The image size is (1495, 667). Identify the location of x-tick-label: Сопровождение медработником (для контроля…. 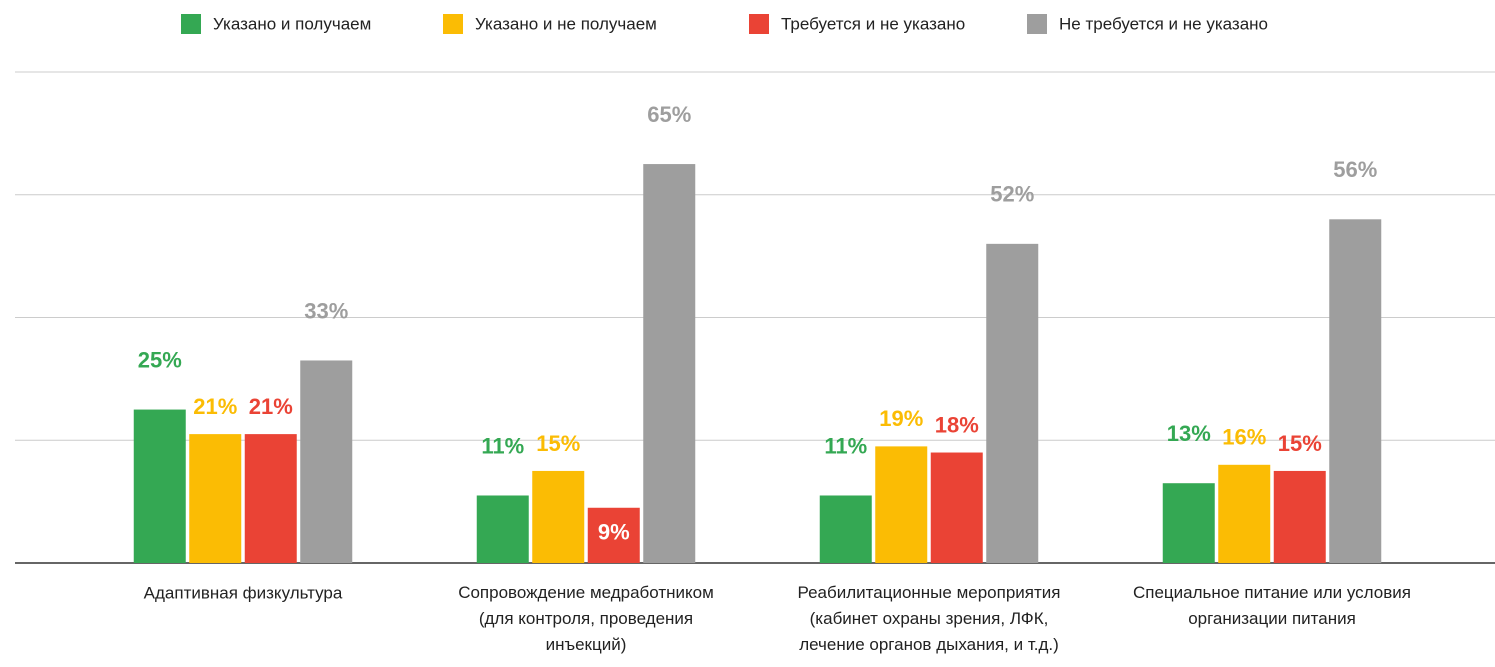
(586, 618).